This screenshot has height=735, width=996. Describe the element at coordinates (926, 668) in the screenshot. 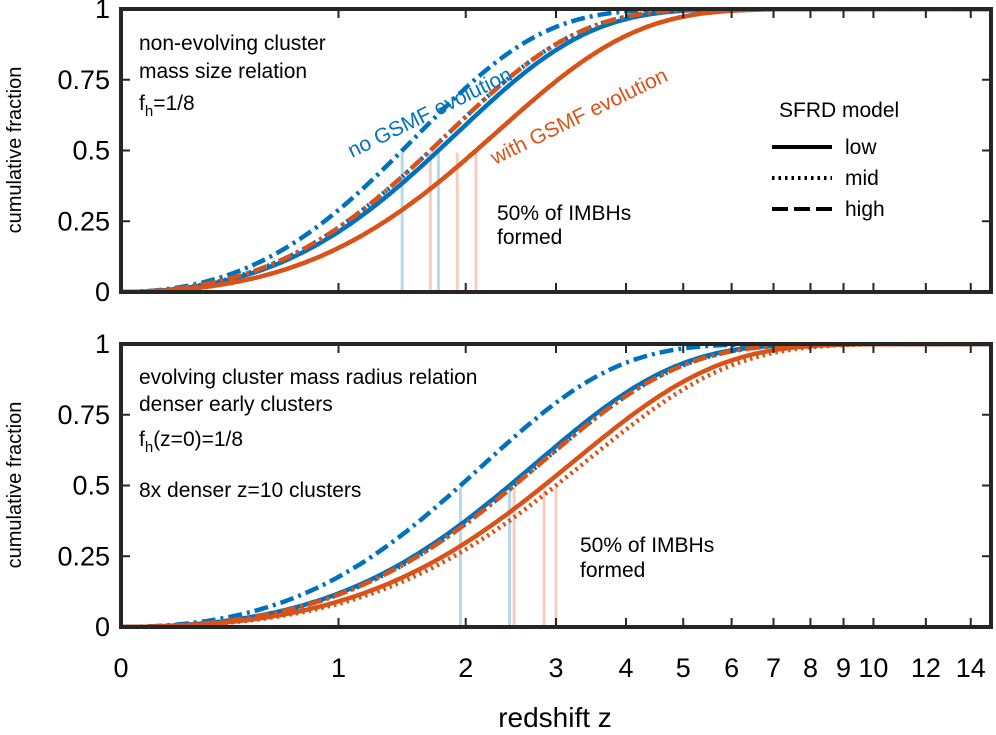

I see `xtick-label-11: 12` at that location.